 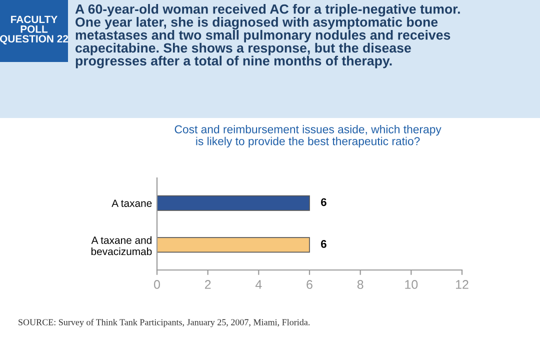 I want to click on x-tick-label: 6, so click(x=309, y=284).